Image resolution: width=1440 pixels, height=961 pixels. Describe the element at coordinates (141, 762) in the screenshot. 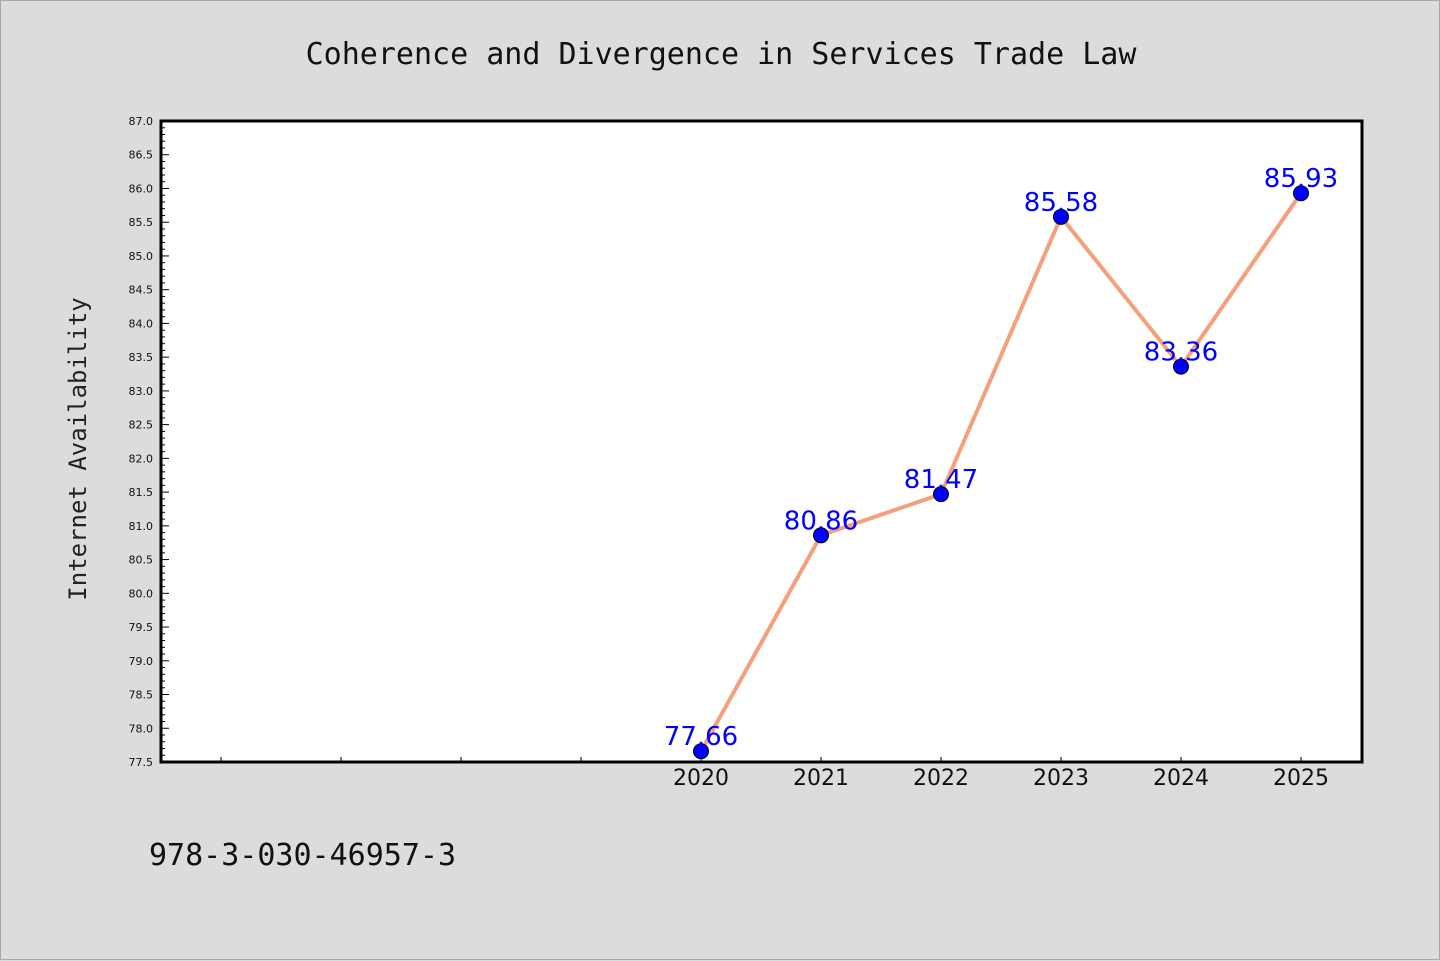

I see `y-tick-label: 77.5` at that location.